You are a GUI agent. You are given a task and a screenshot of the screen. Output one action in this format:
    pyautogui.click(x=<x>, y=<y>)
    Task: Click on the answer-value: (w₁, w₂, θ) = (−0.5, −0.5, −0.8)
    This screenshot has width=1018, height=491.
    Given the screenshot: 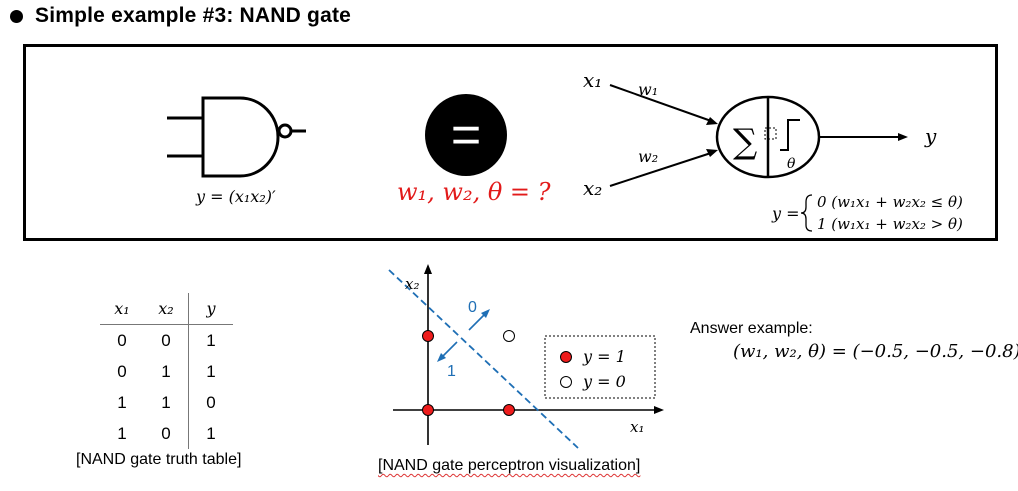 What is the action you would take?
    pyautogui.click(x=875, y=351)
    